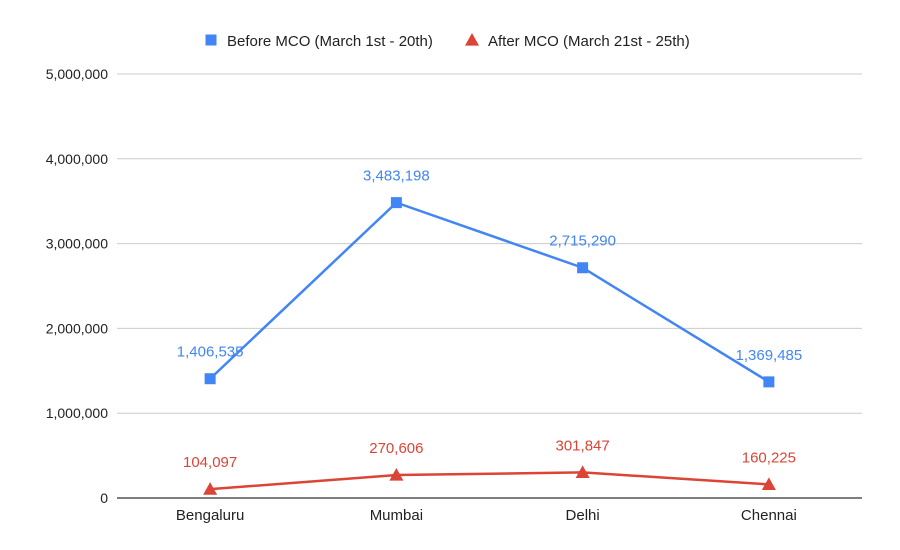 This screenshot has height=550, width=900. What do you see at coordinates (210, 352) in the screenshot?
I see `data-label: 1,406,535` at bounding box center [210, 352].